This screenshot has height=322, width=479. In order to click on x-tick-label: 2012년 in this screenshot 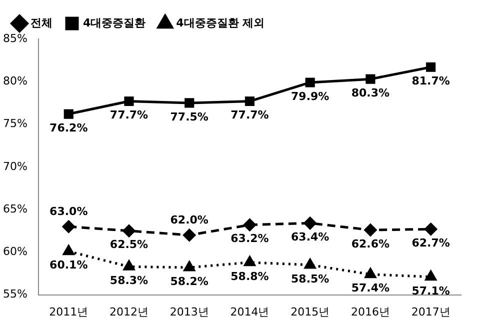, I will do `click(128, 311)`.